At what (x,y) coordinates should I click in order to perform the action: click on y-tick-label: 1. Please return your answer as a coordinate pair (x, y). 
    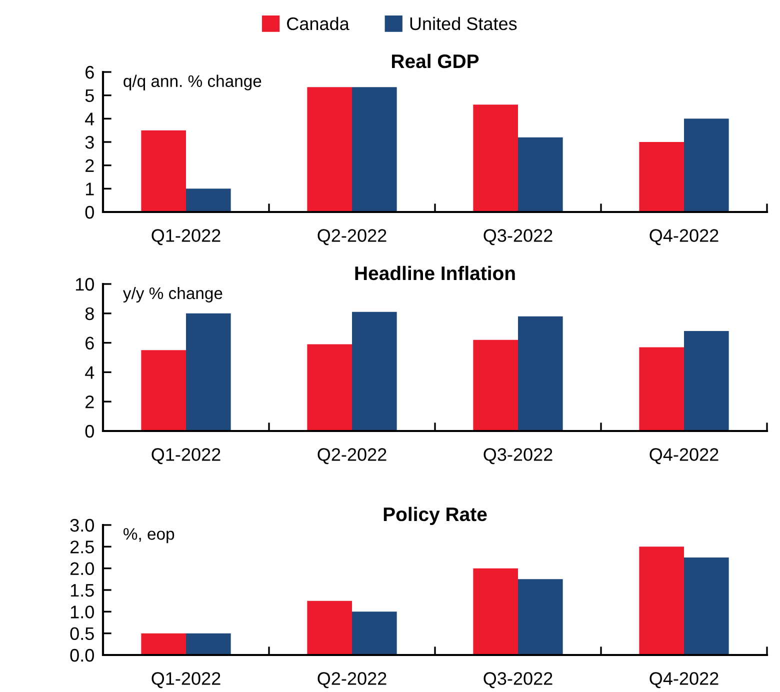
    Looking at the image, I should click on (90, 189).